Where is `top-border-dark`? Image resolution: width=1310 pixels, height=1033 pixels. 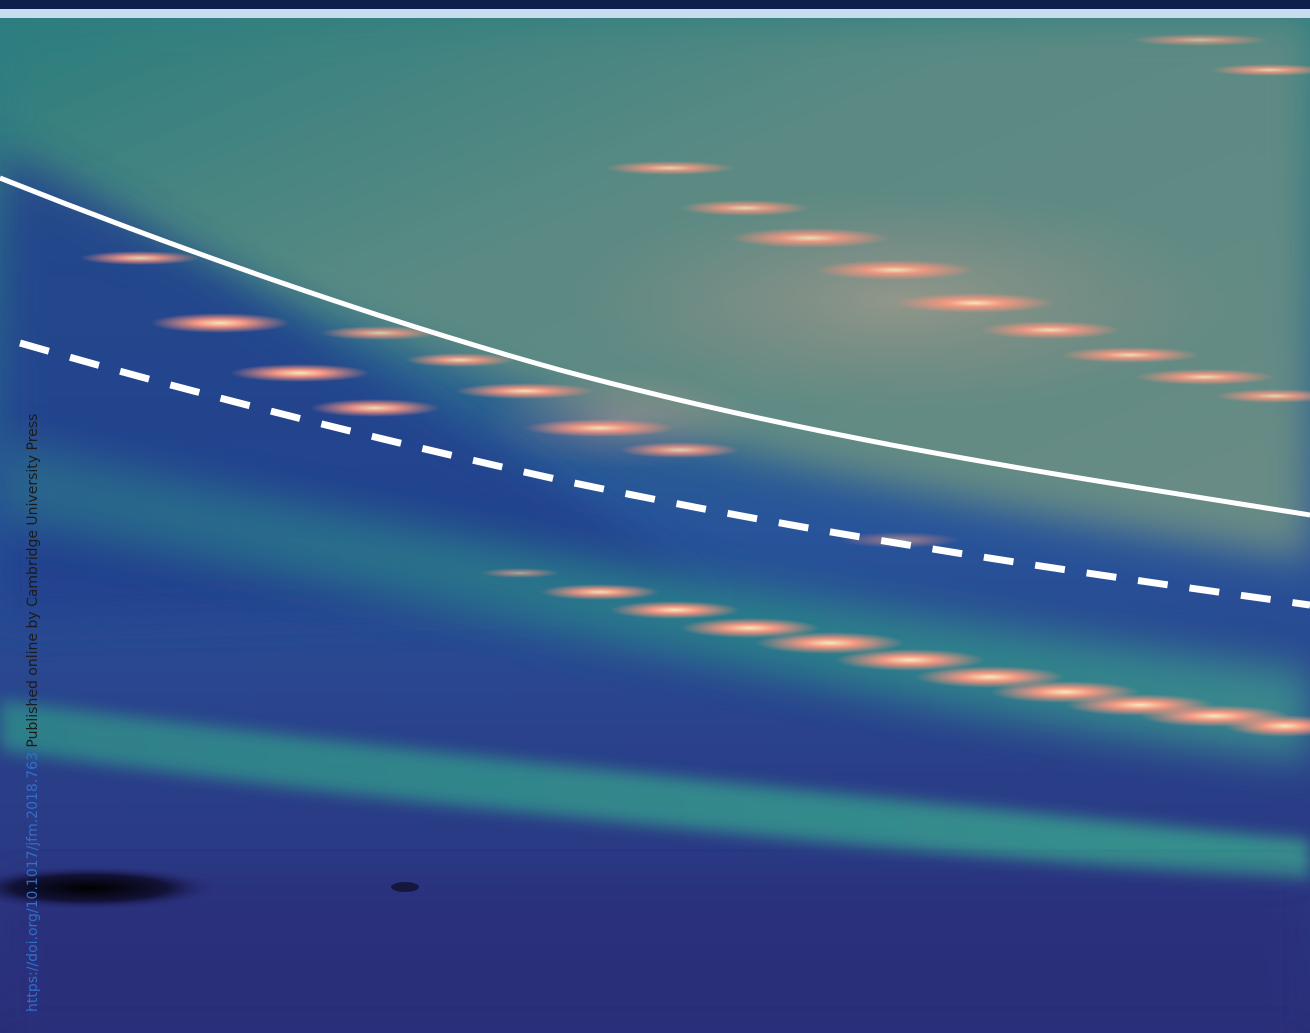
top-border-dark is located at coordinates (655, 4).